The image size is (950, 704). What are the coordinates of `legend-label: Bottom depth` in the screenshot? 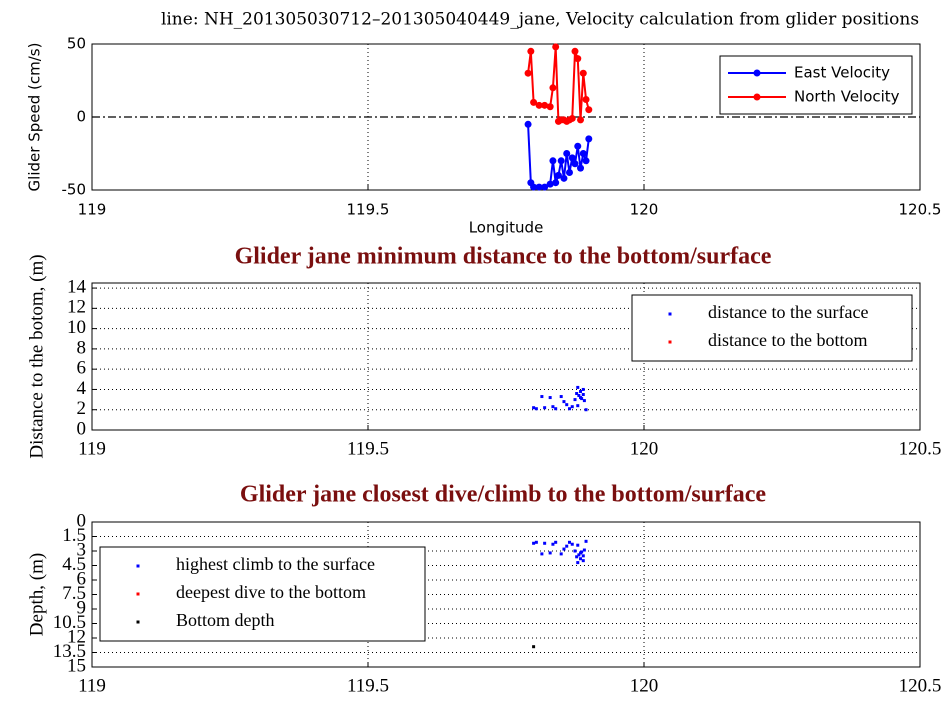 It's located at (225, 620).